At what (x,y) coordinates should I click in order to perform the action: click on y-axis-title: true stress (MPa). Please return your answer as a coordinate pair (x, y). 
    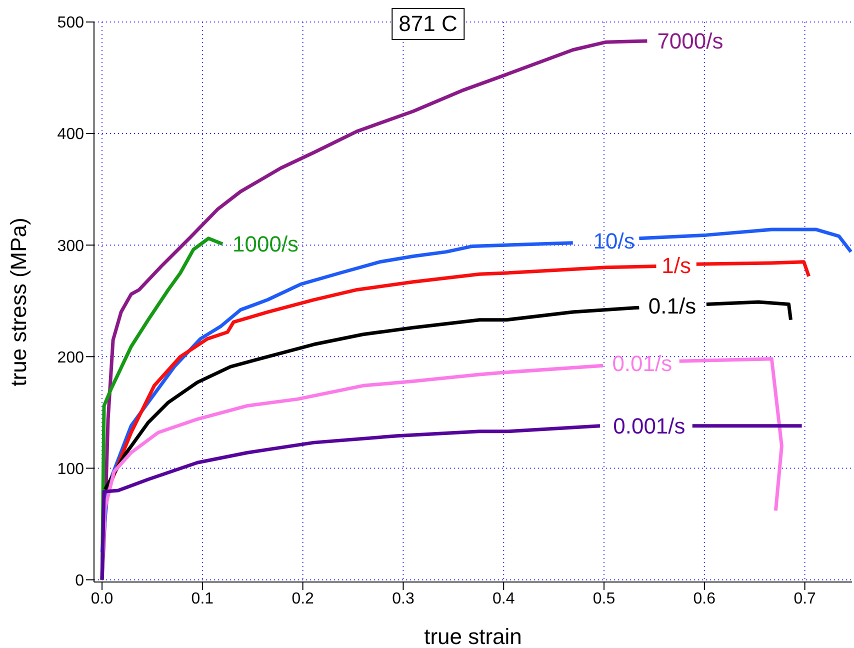
    Looking at the image, I should click on (18, 302).